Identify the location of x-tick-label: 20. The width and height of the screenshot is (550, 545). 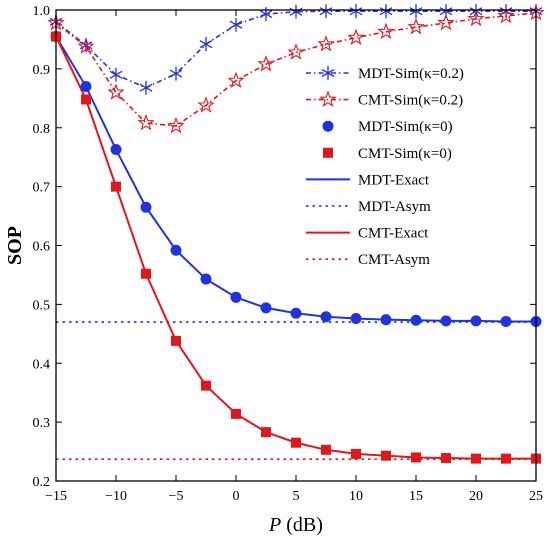
(476, 496).